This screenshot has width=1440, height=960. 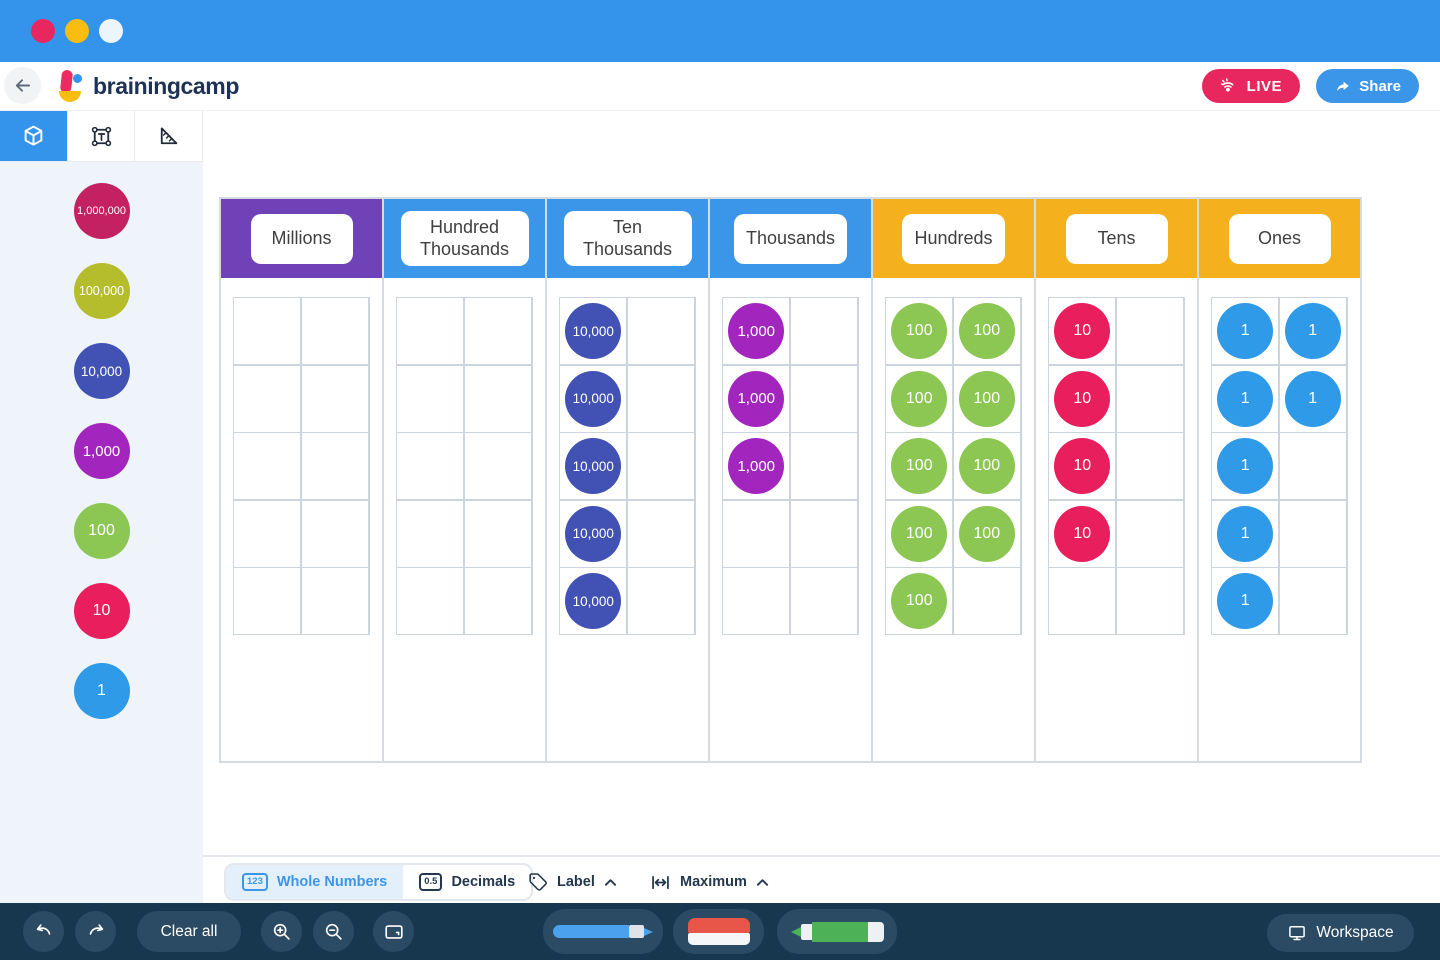 I want to click on redo-button, so click(x=95, y=931).